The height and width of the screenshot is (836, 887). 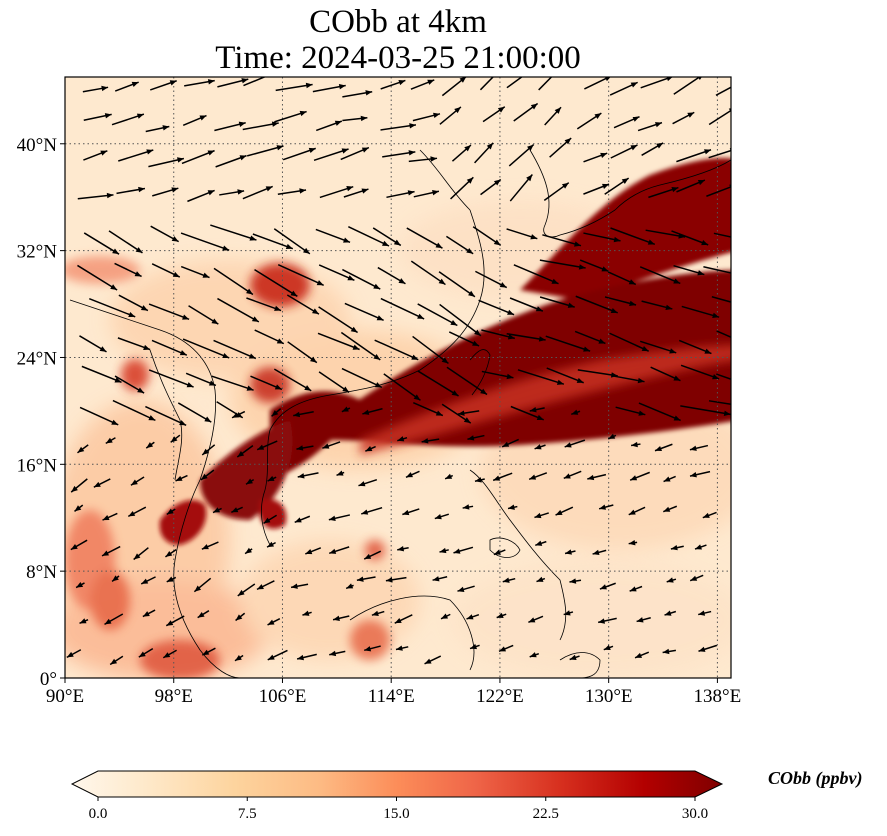 What do you see at coordinates (41, 572) in the screenshot?
I see `y-tick-label: 8°N` at bounding box center [41, 572].